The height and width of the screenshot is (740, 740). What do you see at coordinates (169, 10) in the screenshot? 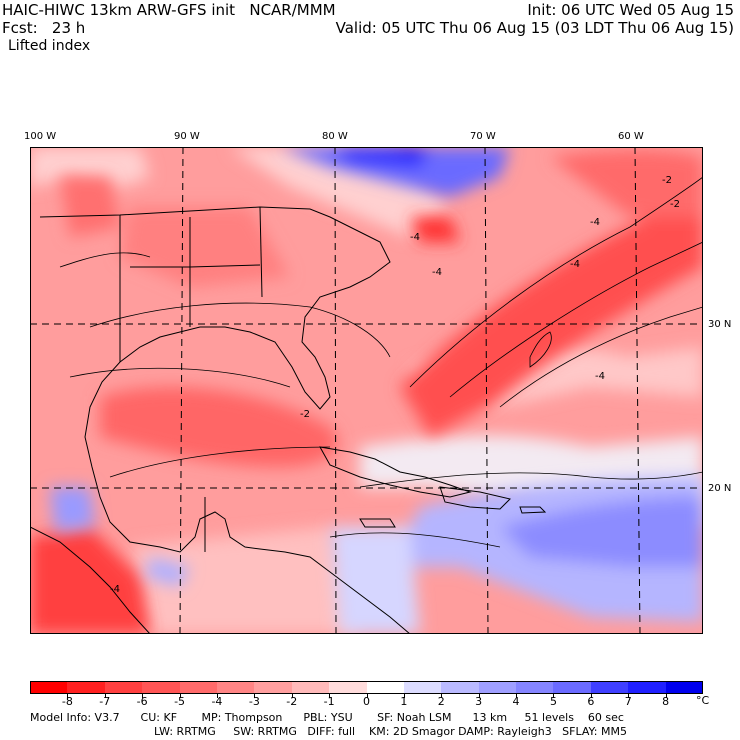
I see `model-title: HAIC-HIWC 13km ARW-GFS init NCAR/MMM` at bounding box center [169, 10].